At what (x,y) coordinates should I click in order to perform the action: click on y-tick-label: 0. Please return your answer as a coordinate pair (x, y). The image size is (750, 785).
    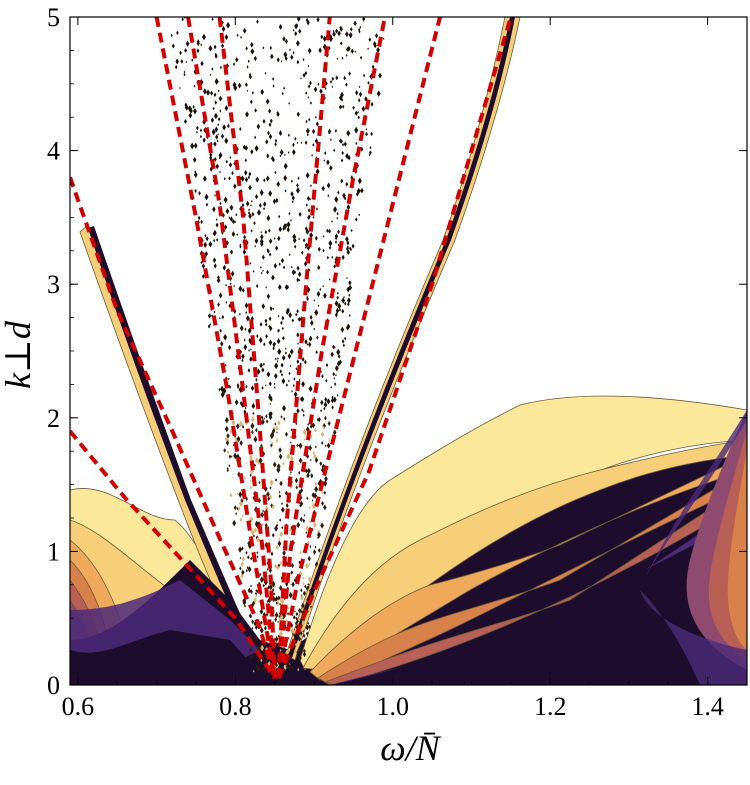
    Looking at the image, I should click on (53, 685).